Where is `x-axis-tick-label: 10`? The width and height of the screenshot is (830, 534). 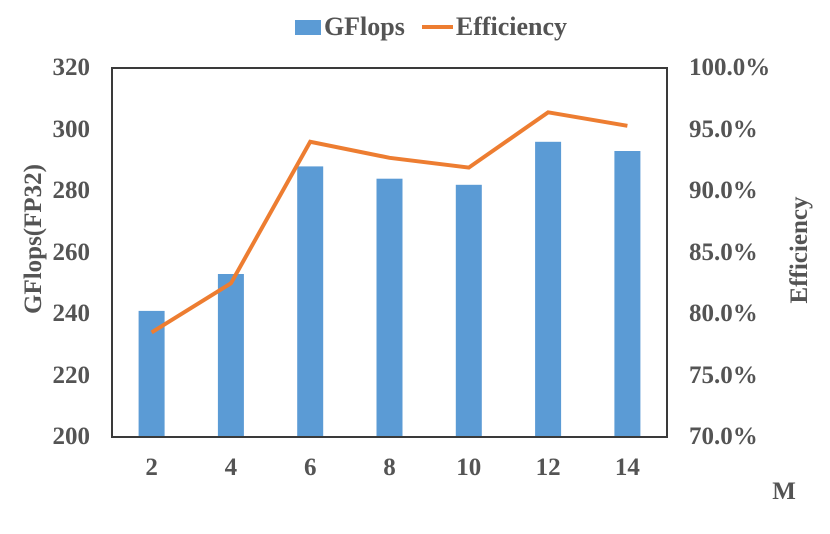
x-axis-tick-label: 10 is located at coordinates (469, 467).